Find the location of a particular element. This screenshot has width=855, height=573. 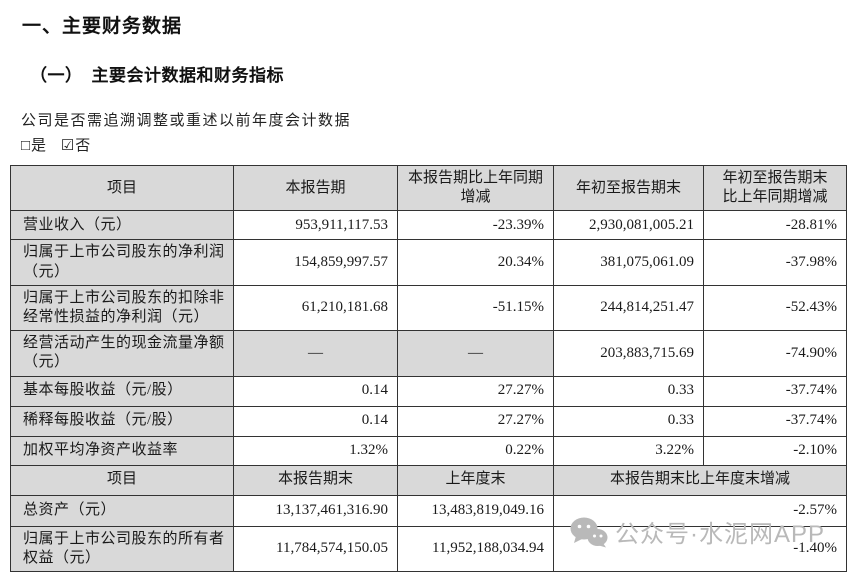

wechat-icon is located at coordinates (589, 532).